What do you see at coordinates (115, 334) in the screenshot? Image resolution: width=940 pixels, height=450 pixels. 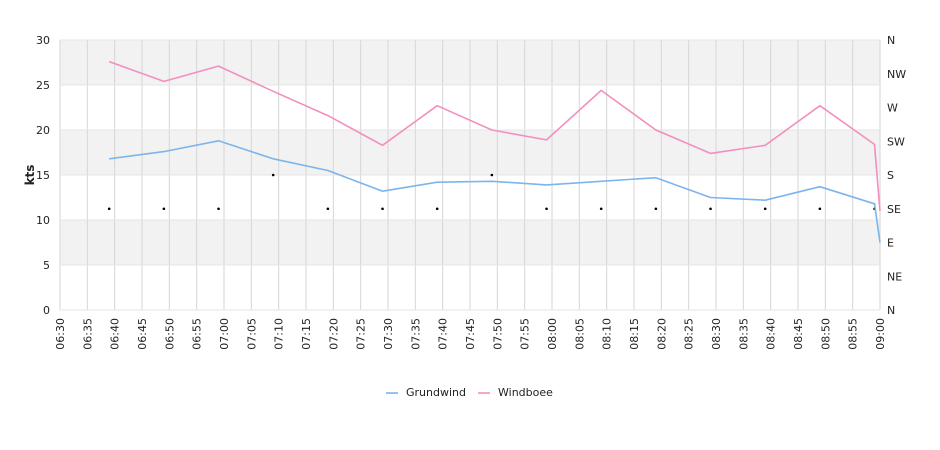 I see `x-tick-label: 06:40` at bounding box center [115, 334].